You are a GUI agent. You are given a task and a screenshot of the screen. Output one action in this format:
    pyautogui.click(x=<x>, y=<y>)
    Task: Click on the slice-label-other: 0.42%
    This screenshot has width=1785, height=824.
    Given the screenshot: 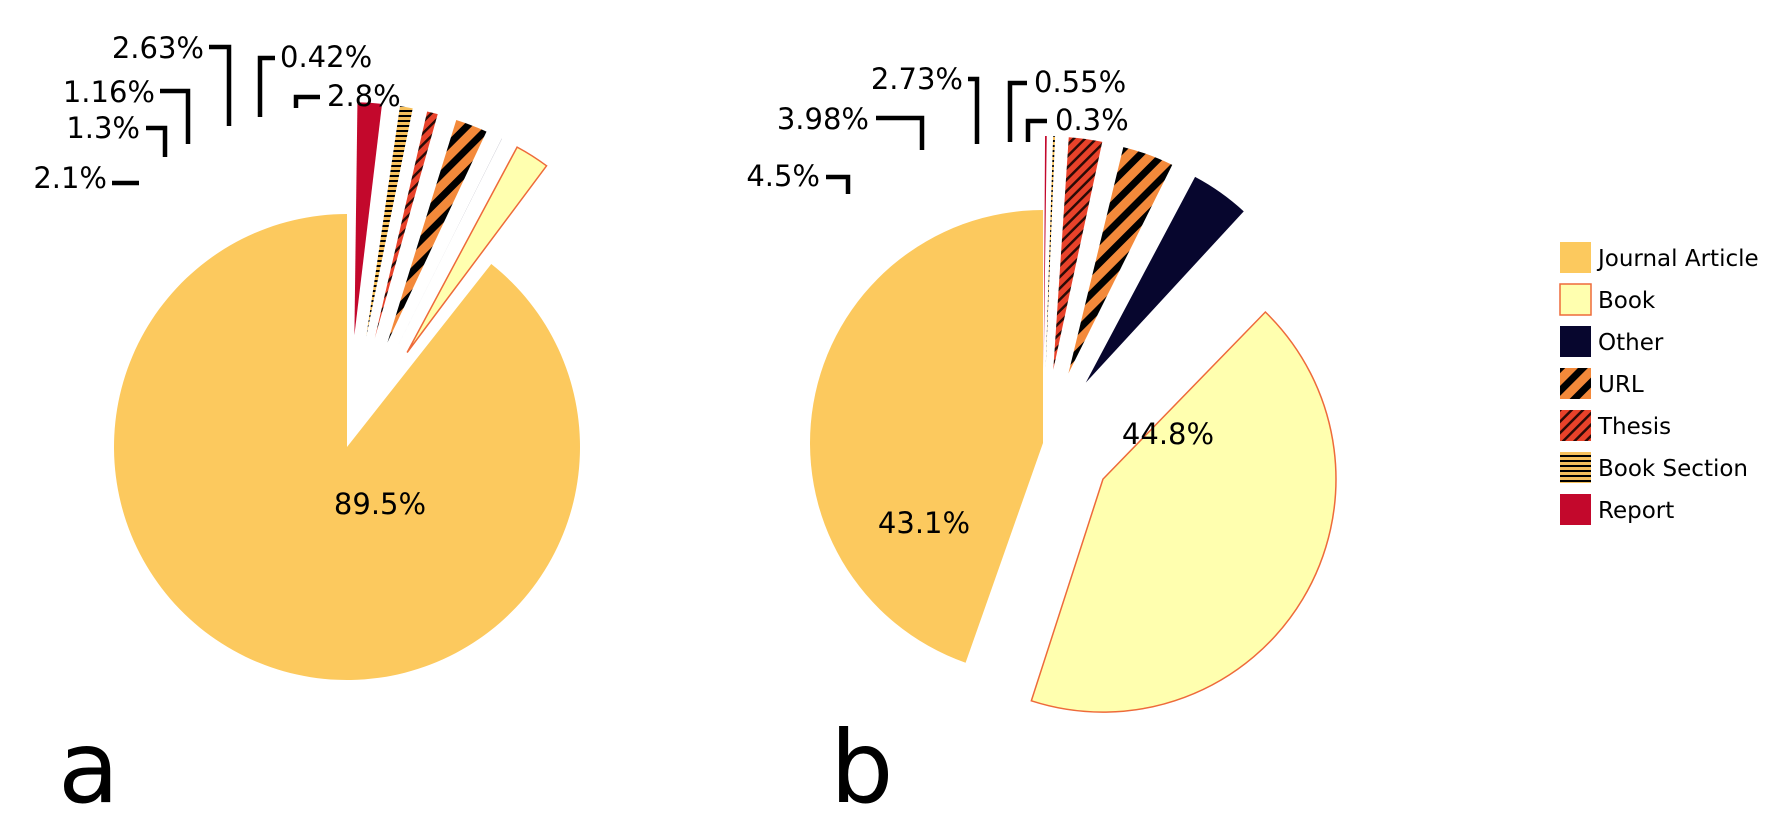 What is the action you would take?
    pyautogui.click(x=326, y=57)
    